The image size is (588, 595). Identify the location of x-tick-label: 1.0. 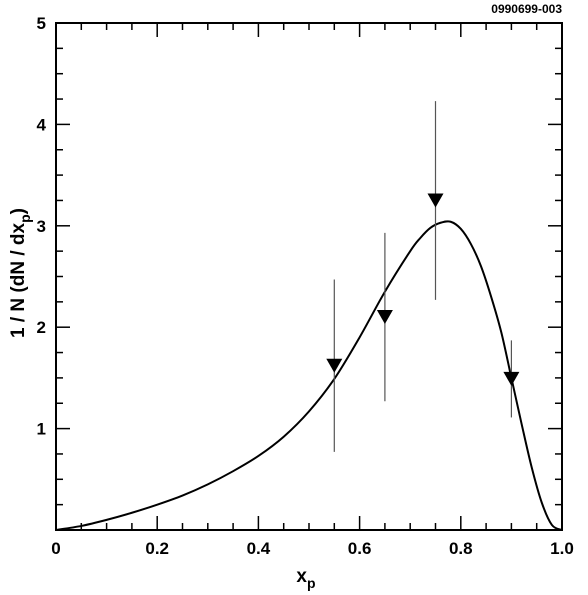
(562, 548).